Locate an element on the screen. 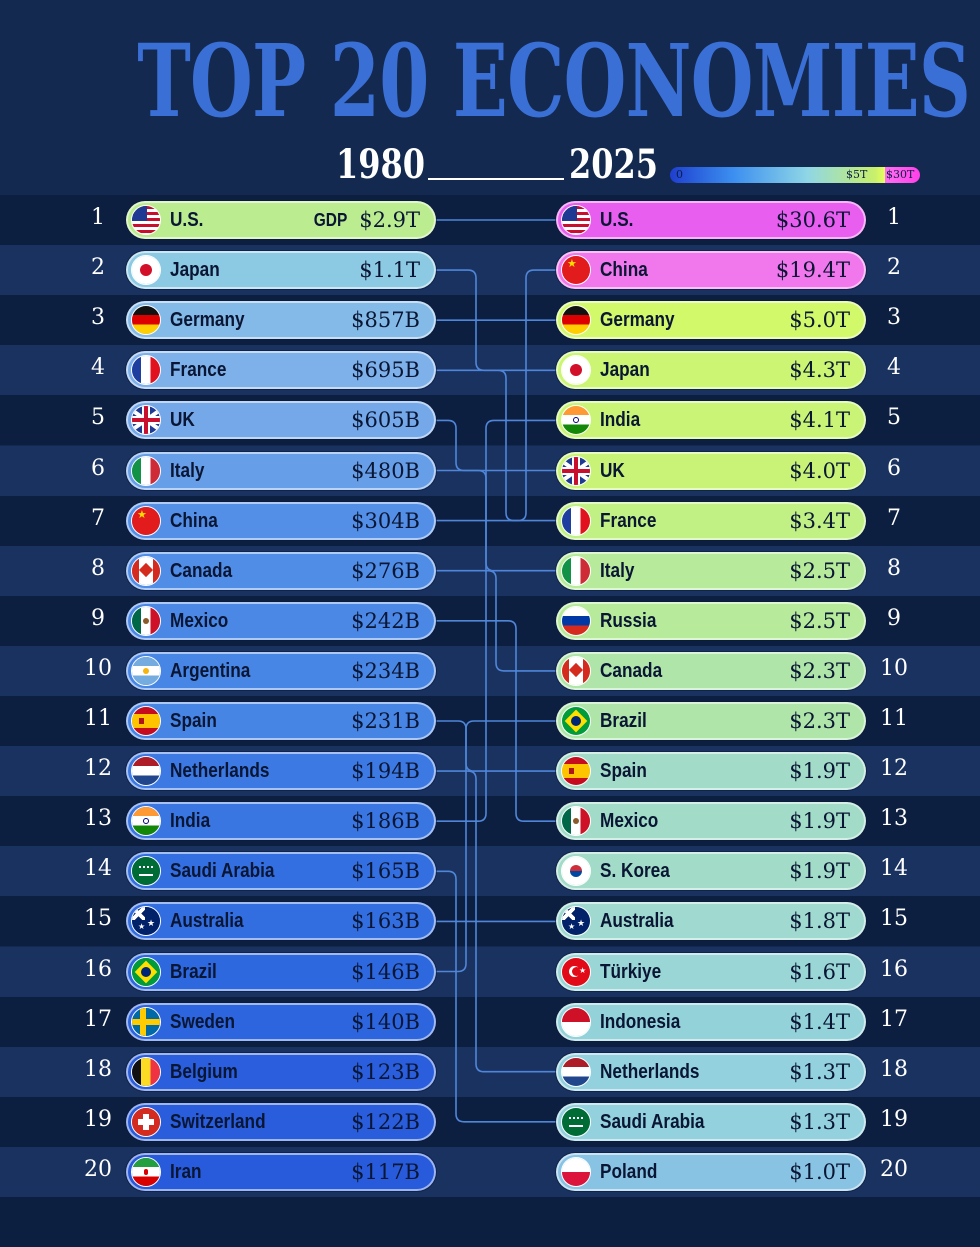 The image size is (980, 1247). rank-number: 13 is located at coordinates (894, 819).